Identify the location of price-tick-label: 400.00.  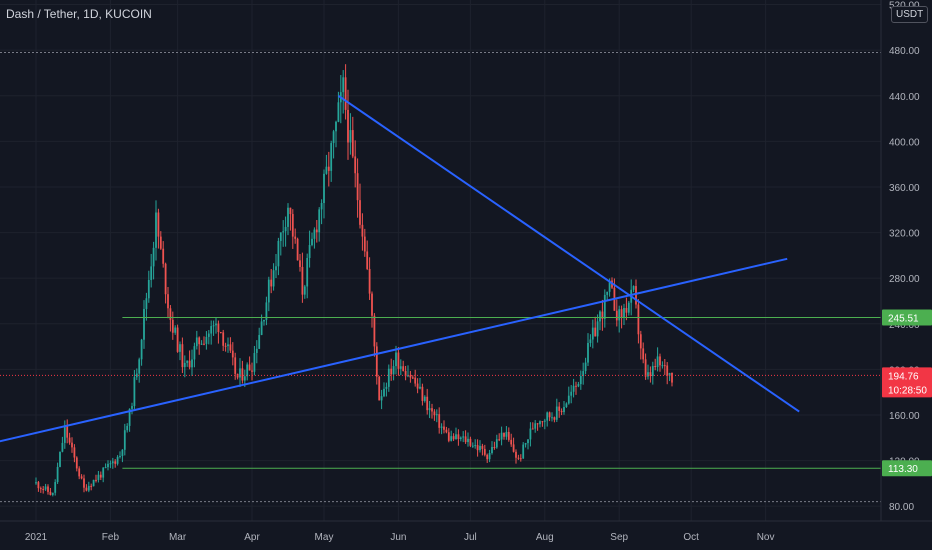
(904, 142).